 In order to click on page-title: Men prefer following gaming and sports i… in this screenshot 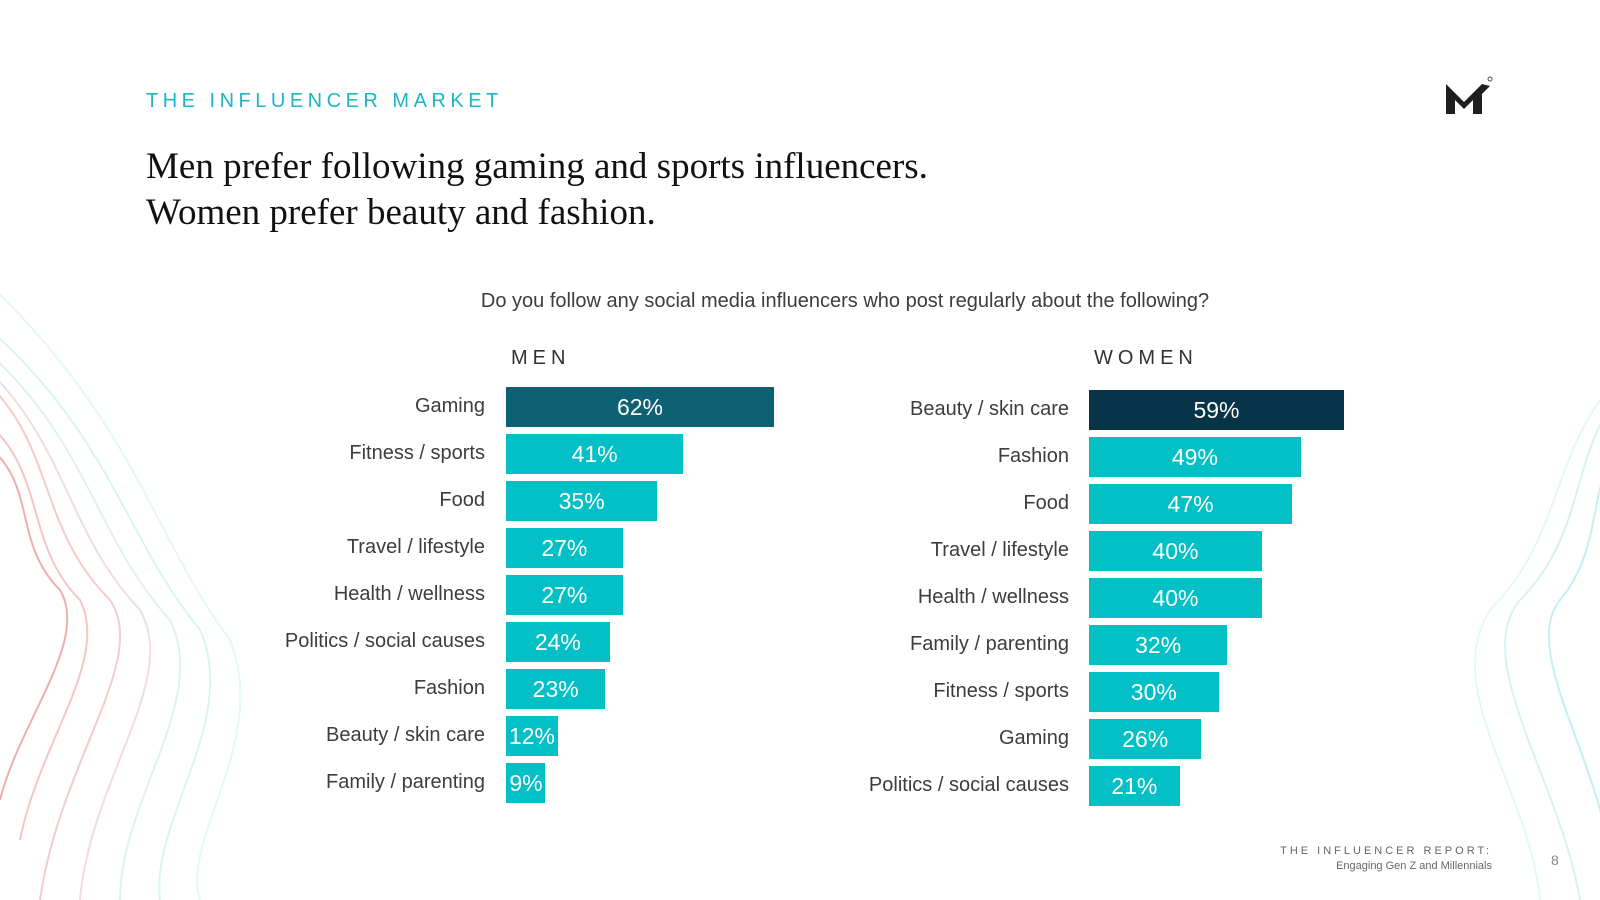, I will do `click(537, 190)`.